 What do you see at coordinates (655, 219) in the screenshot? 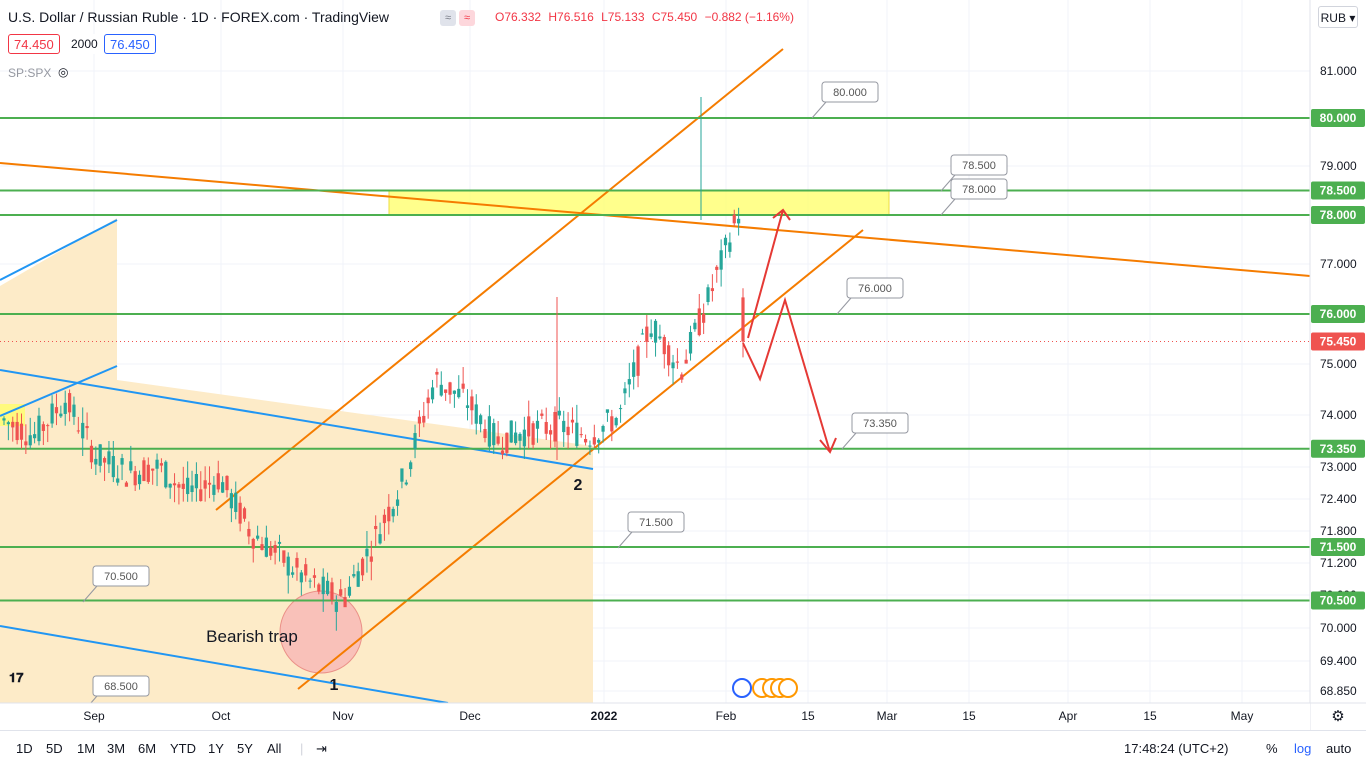
I see `descending-resistance-line` at bounding box center [655, 219].